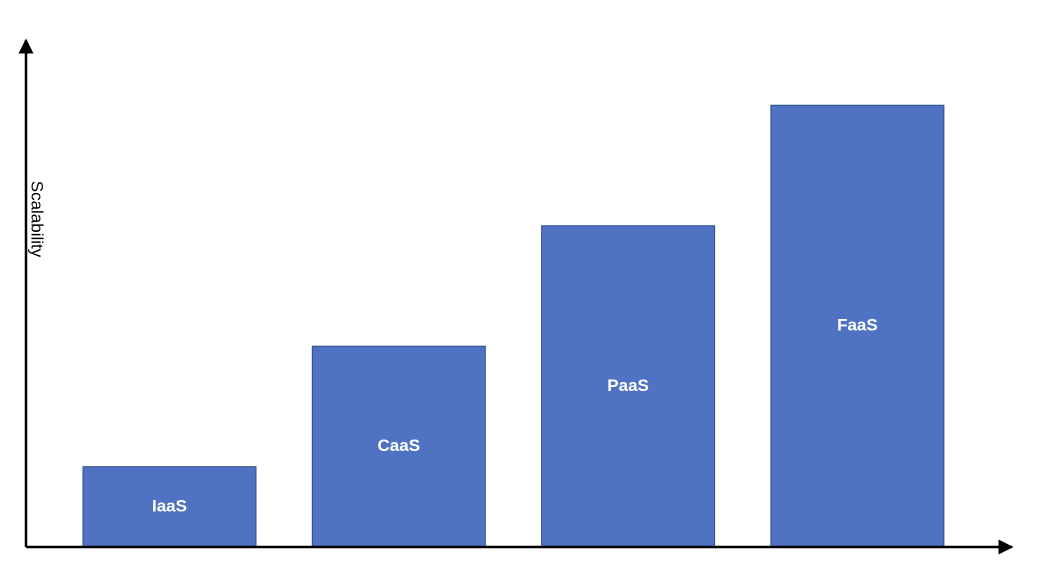 The image size is (1041, 572). I want to click on bar-caas, so click(398, 446).